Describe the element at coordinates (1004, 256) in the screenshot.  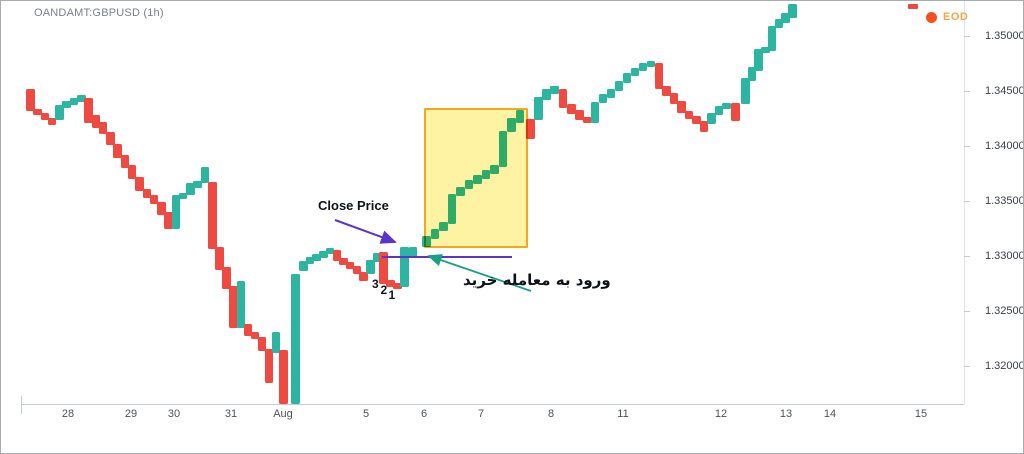
I see `y-axis-tick-label: 1.33000` at that location.